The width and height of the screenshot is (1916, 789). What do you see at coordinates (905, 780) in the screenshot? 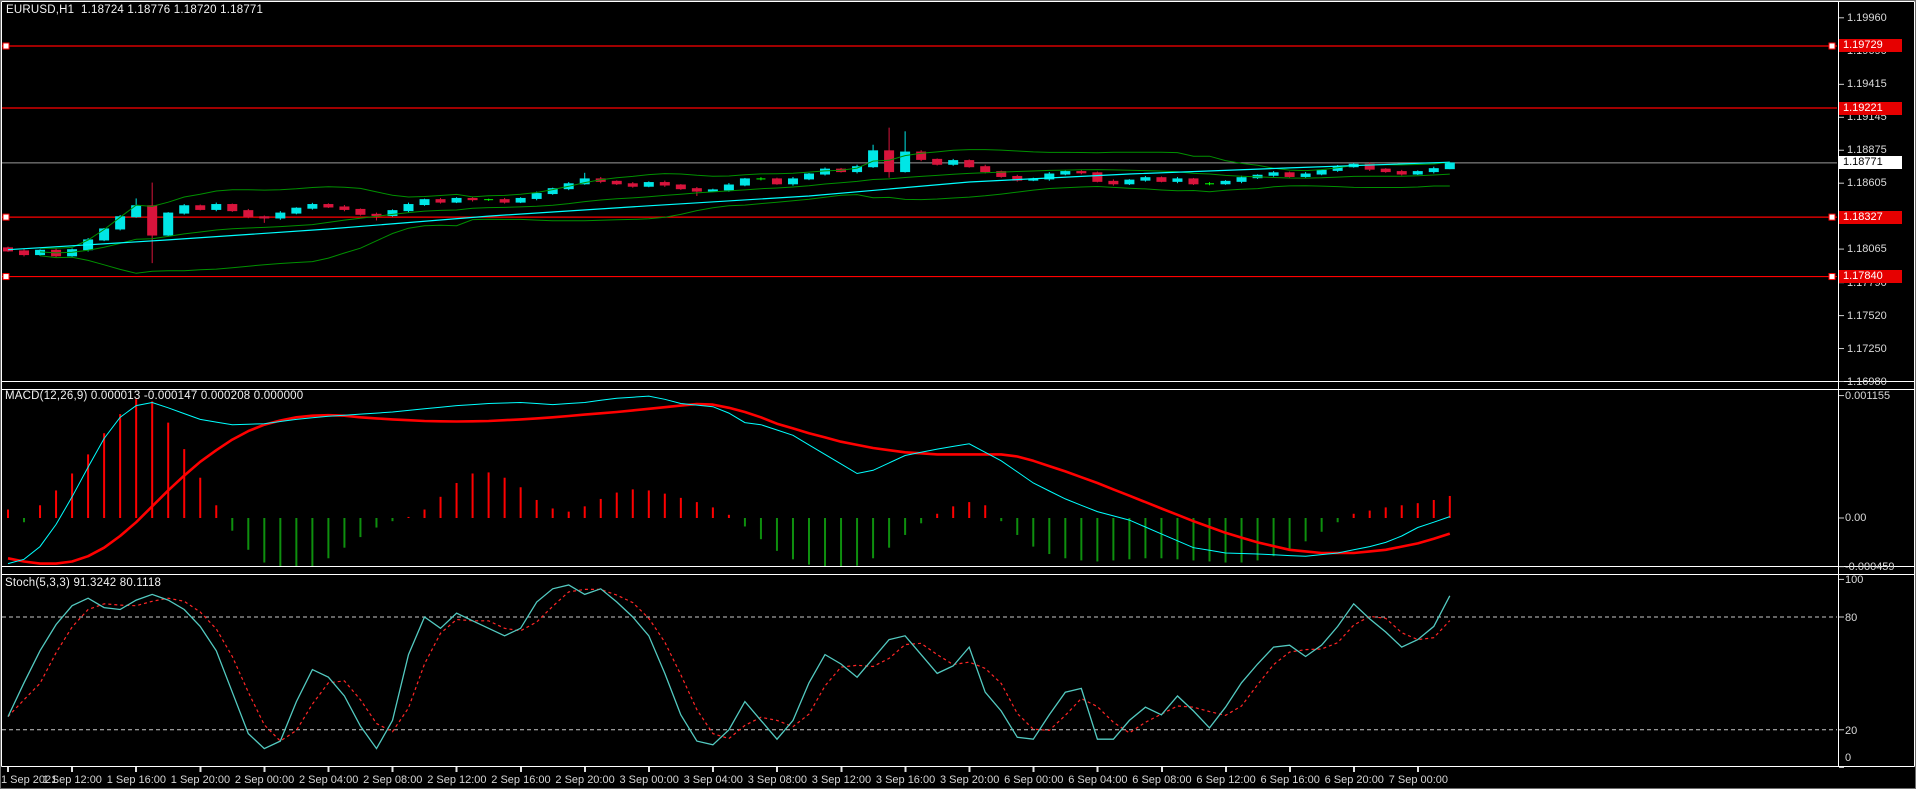
I see `time-axis-label-3 Sep 16:00: 3 Sep 16:00` at bounding box center [905, 780].